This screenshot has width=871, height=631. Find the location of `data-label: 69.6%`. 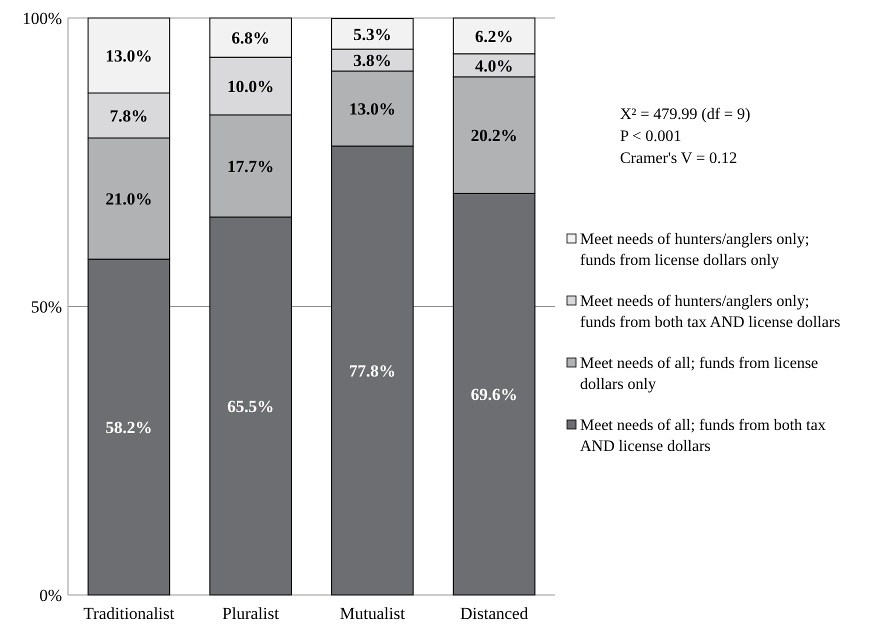

data-label: 69.6% is located at coordinates (494, 394).